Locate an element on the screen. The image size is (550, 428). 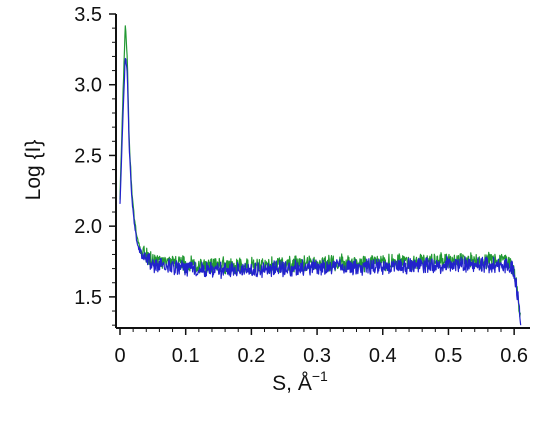
x-tick-label: 0.2 is located at coordinates (251, 356).